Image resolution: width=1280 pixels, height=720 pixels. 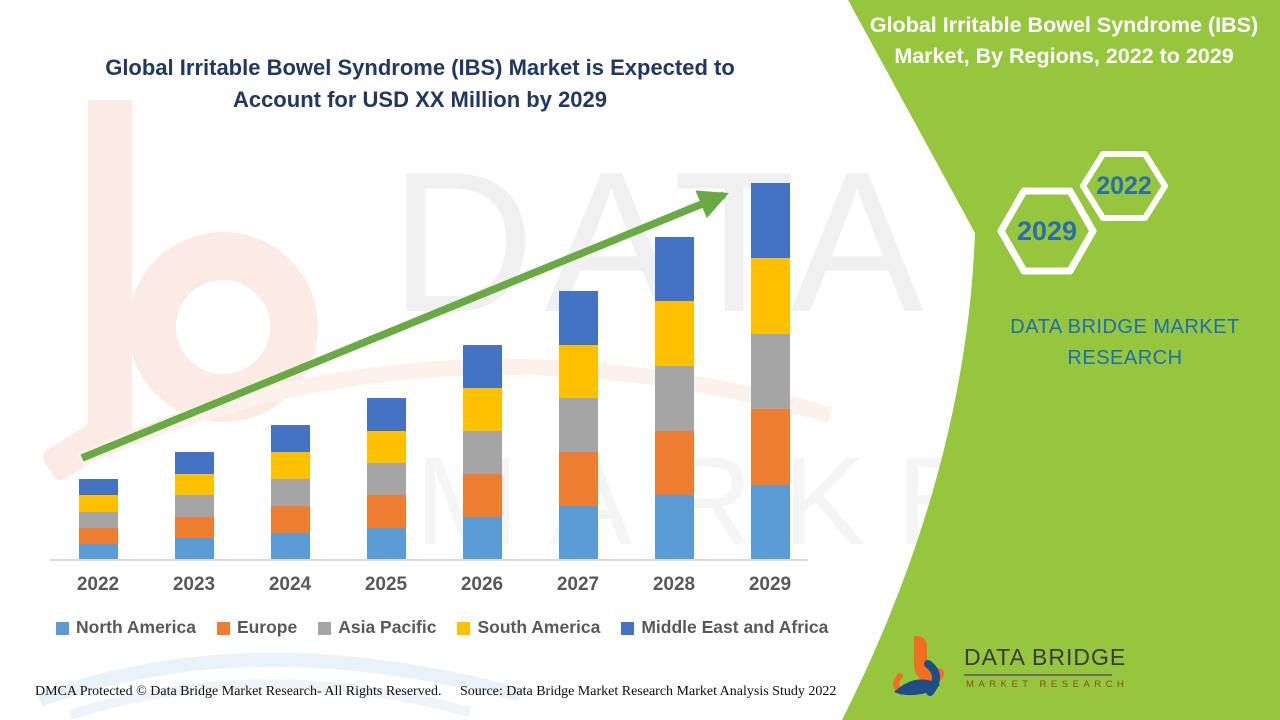 I want to click on chart-title-line2: Account for USD XX Million by 2029, so click(x=420, y=99).